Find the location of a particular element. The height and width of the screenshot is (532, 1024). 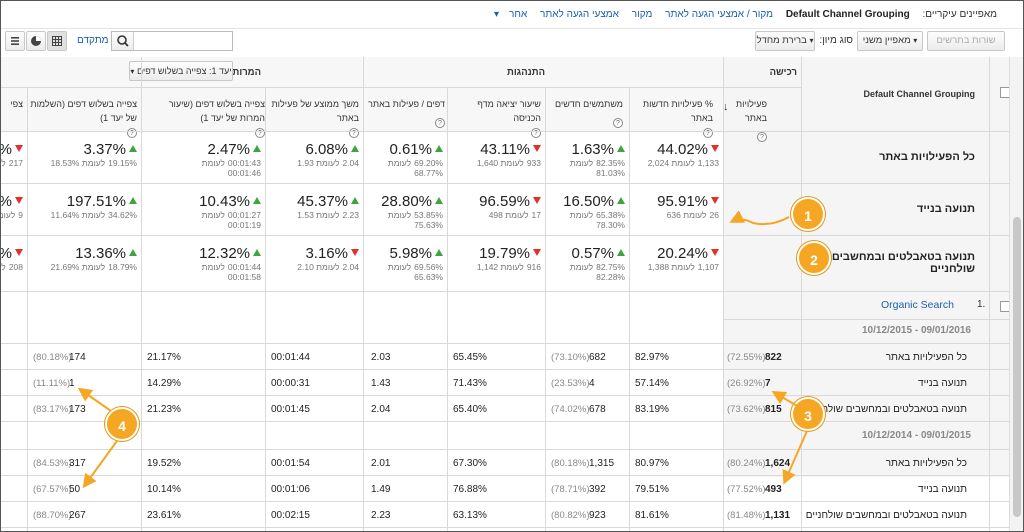

new-sessions-pct: 82.97% is located at coordinates (652, 357).